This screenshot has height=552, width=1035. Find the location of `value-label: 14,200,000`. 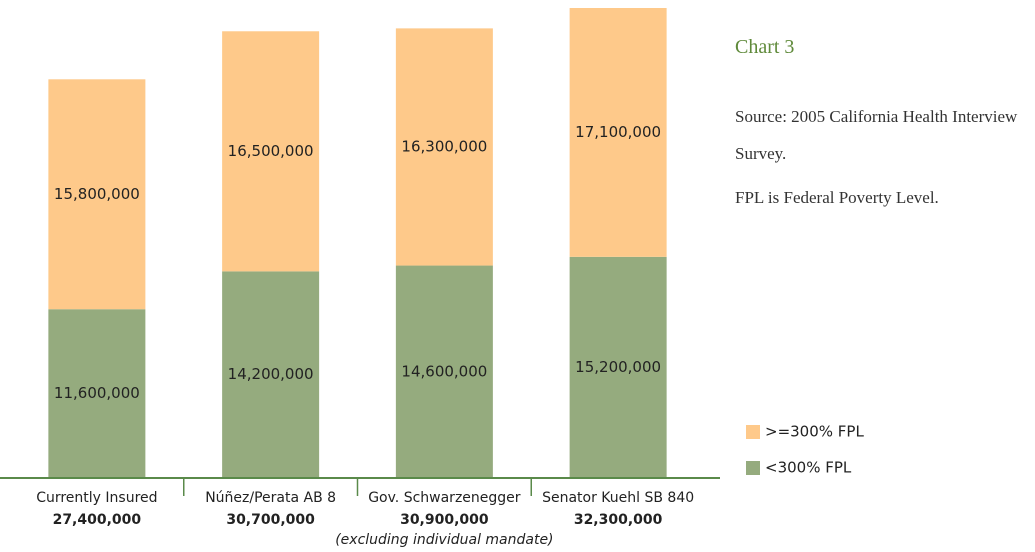

value-label: 14,200,000 is located at coordinates (271, 374).